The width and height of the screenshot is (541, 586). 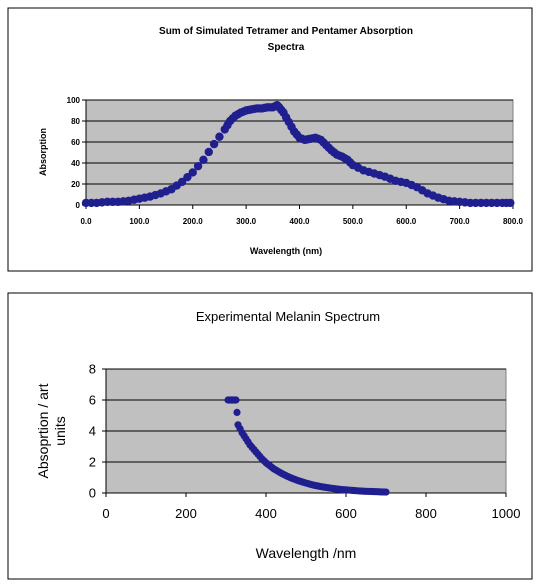 What do you see at coordinates (426, 513) in the screenshot?
I see `chart-2-x-tick-label: 800` at bounding box center [426, 513].